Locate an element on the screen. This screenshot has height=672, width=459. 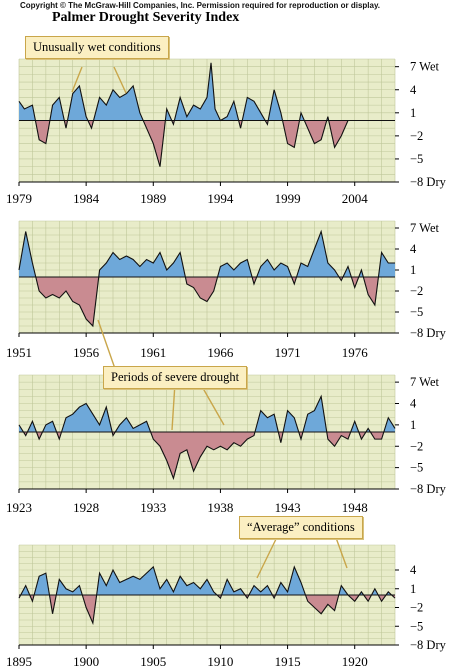
x-tick-label: 1961 is located at coordinates (153, 352).